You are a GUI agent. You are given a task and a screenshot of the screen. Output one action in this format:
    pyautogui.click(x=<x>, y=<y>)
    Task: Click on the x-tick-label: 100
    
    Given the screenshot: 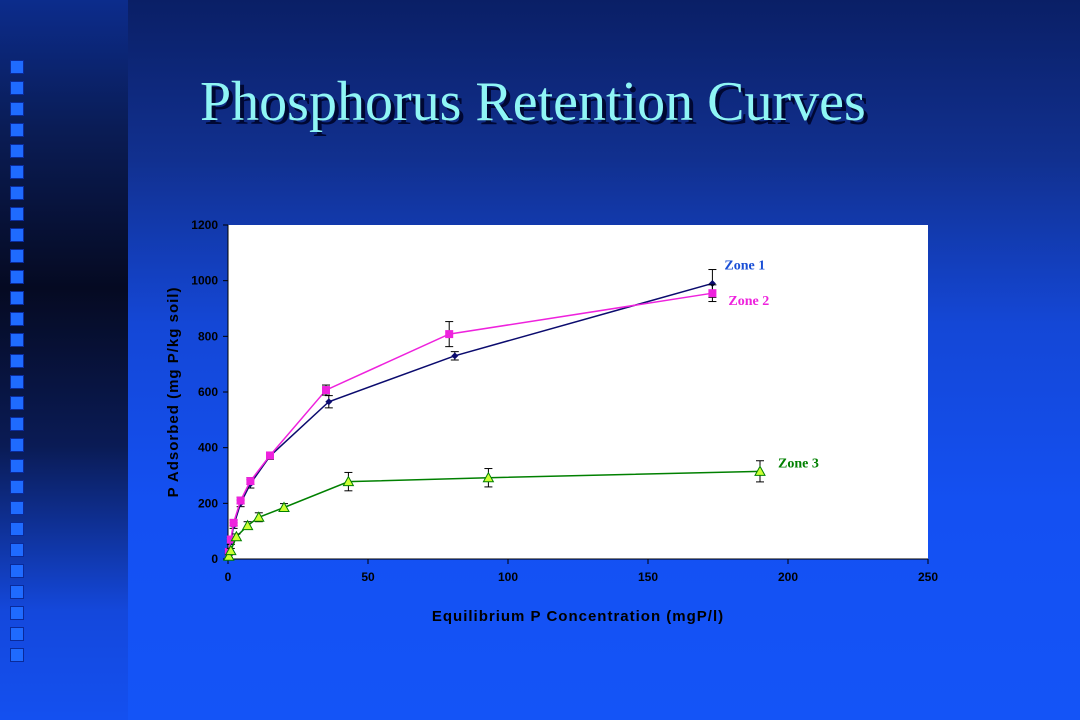 What is the action you would take?
    pyautogui.click(x=508, y=577)
    